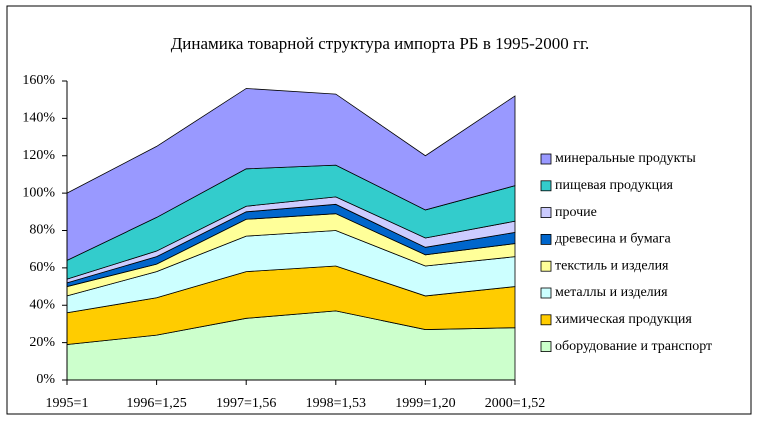 Image resolution: width=758 pixels, height=421 pixels. I want to click on x-tick-label: 1997=1,56, so click(246, 403).